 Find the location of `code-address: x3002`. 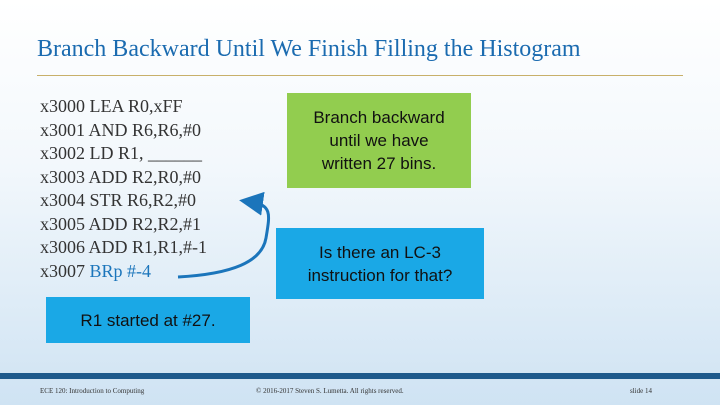

code-address: x3002 is located at coordinates (62, 153).